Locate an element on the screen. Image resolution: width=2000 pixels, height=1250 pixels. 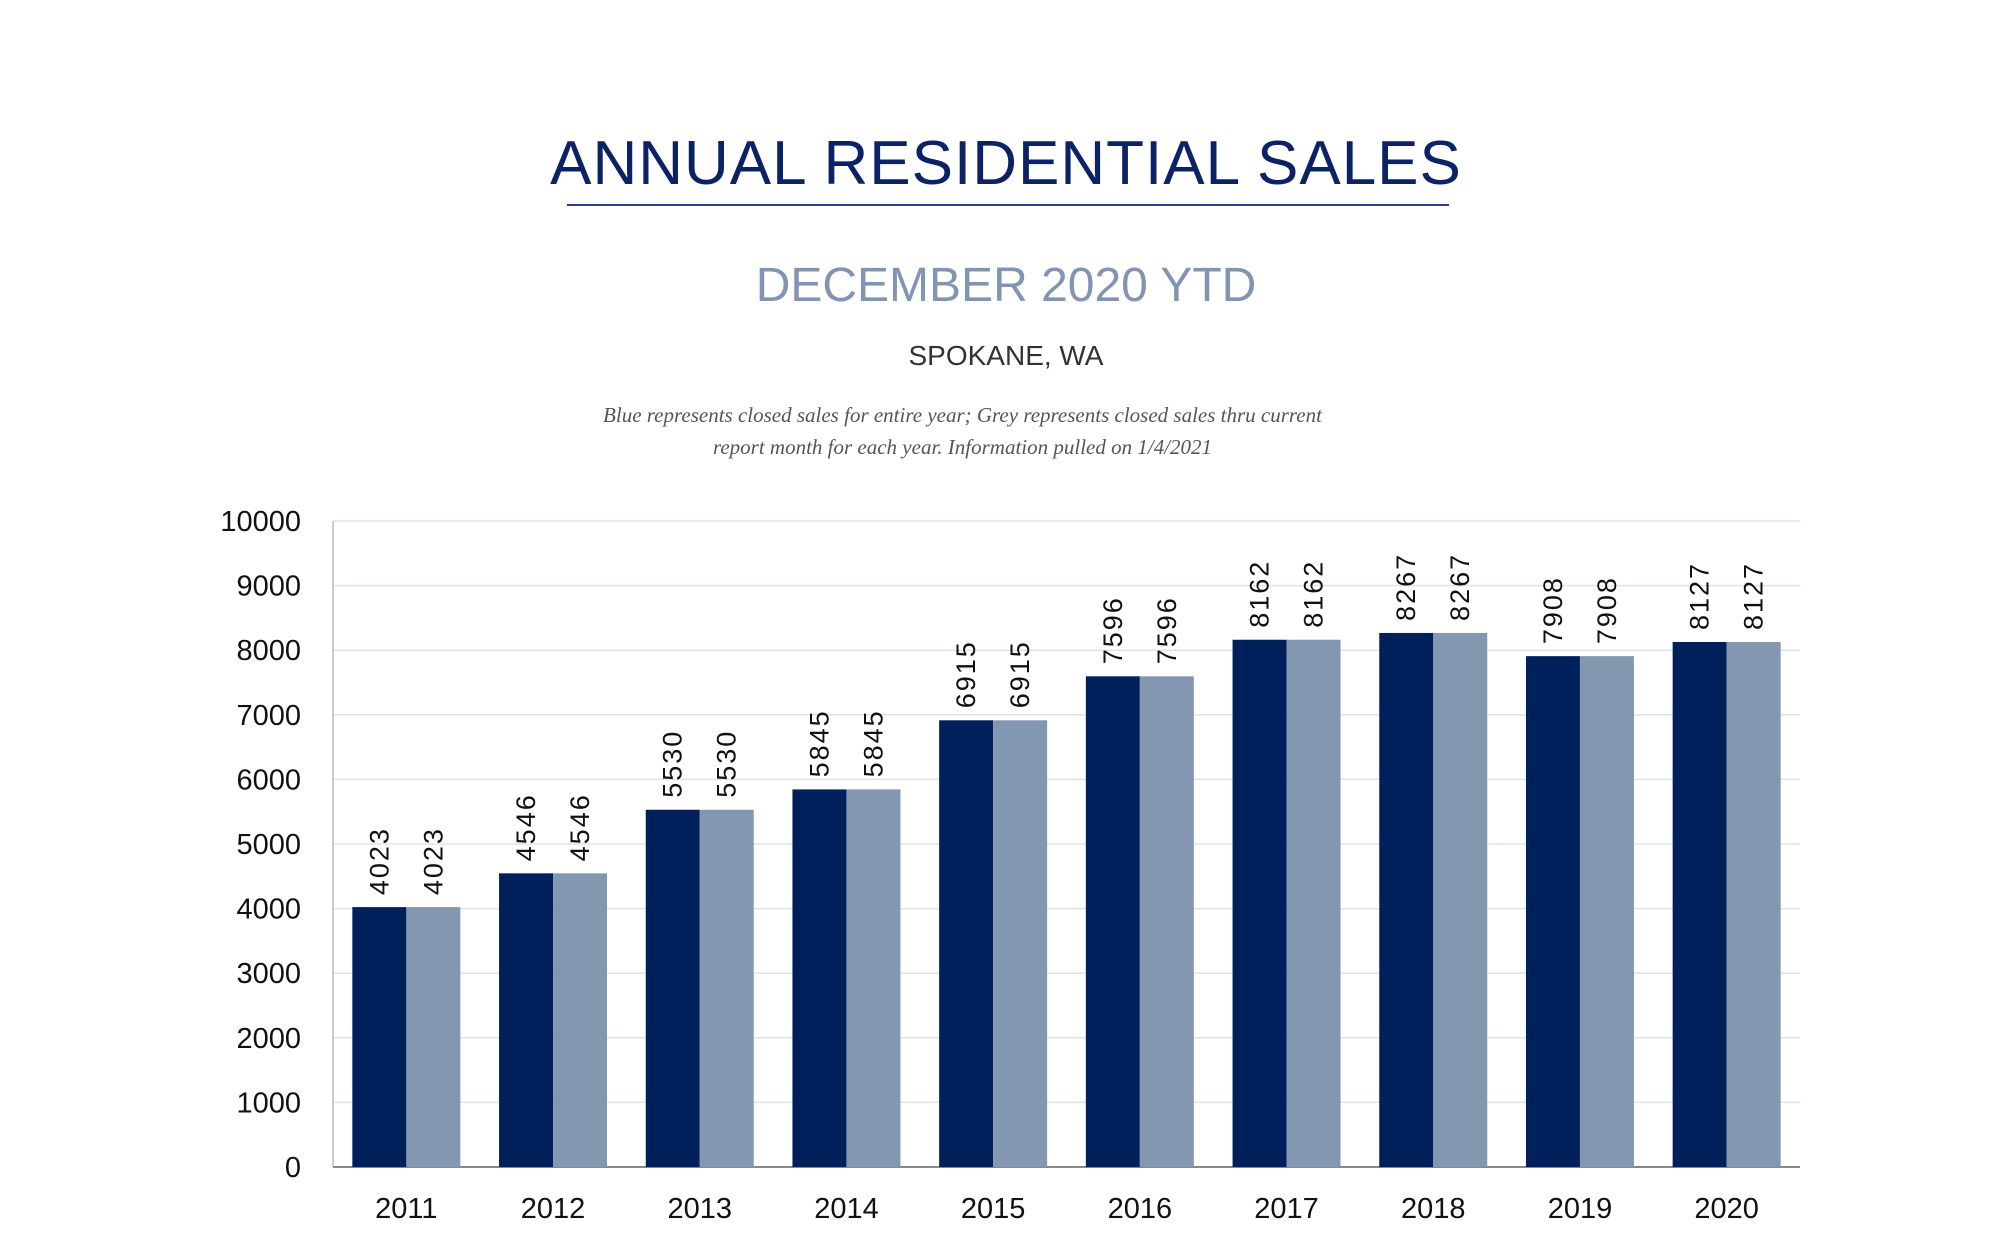
x-tick-label: 2019 is located at coordinates (1580, 1209).